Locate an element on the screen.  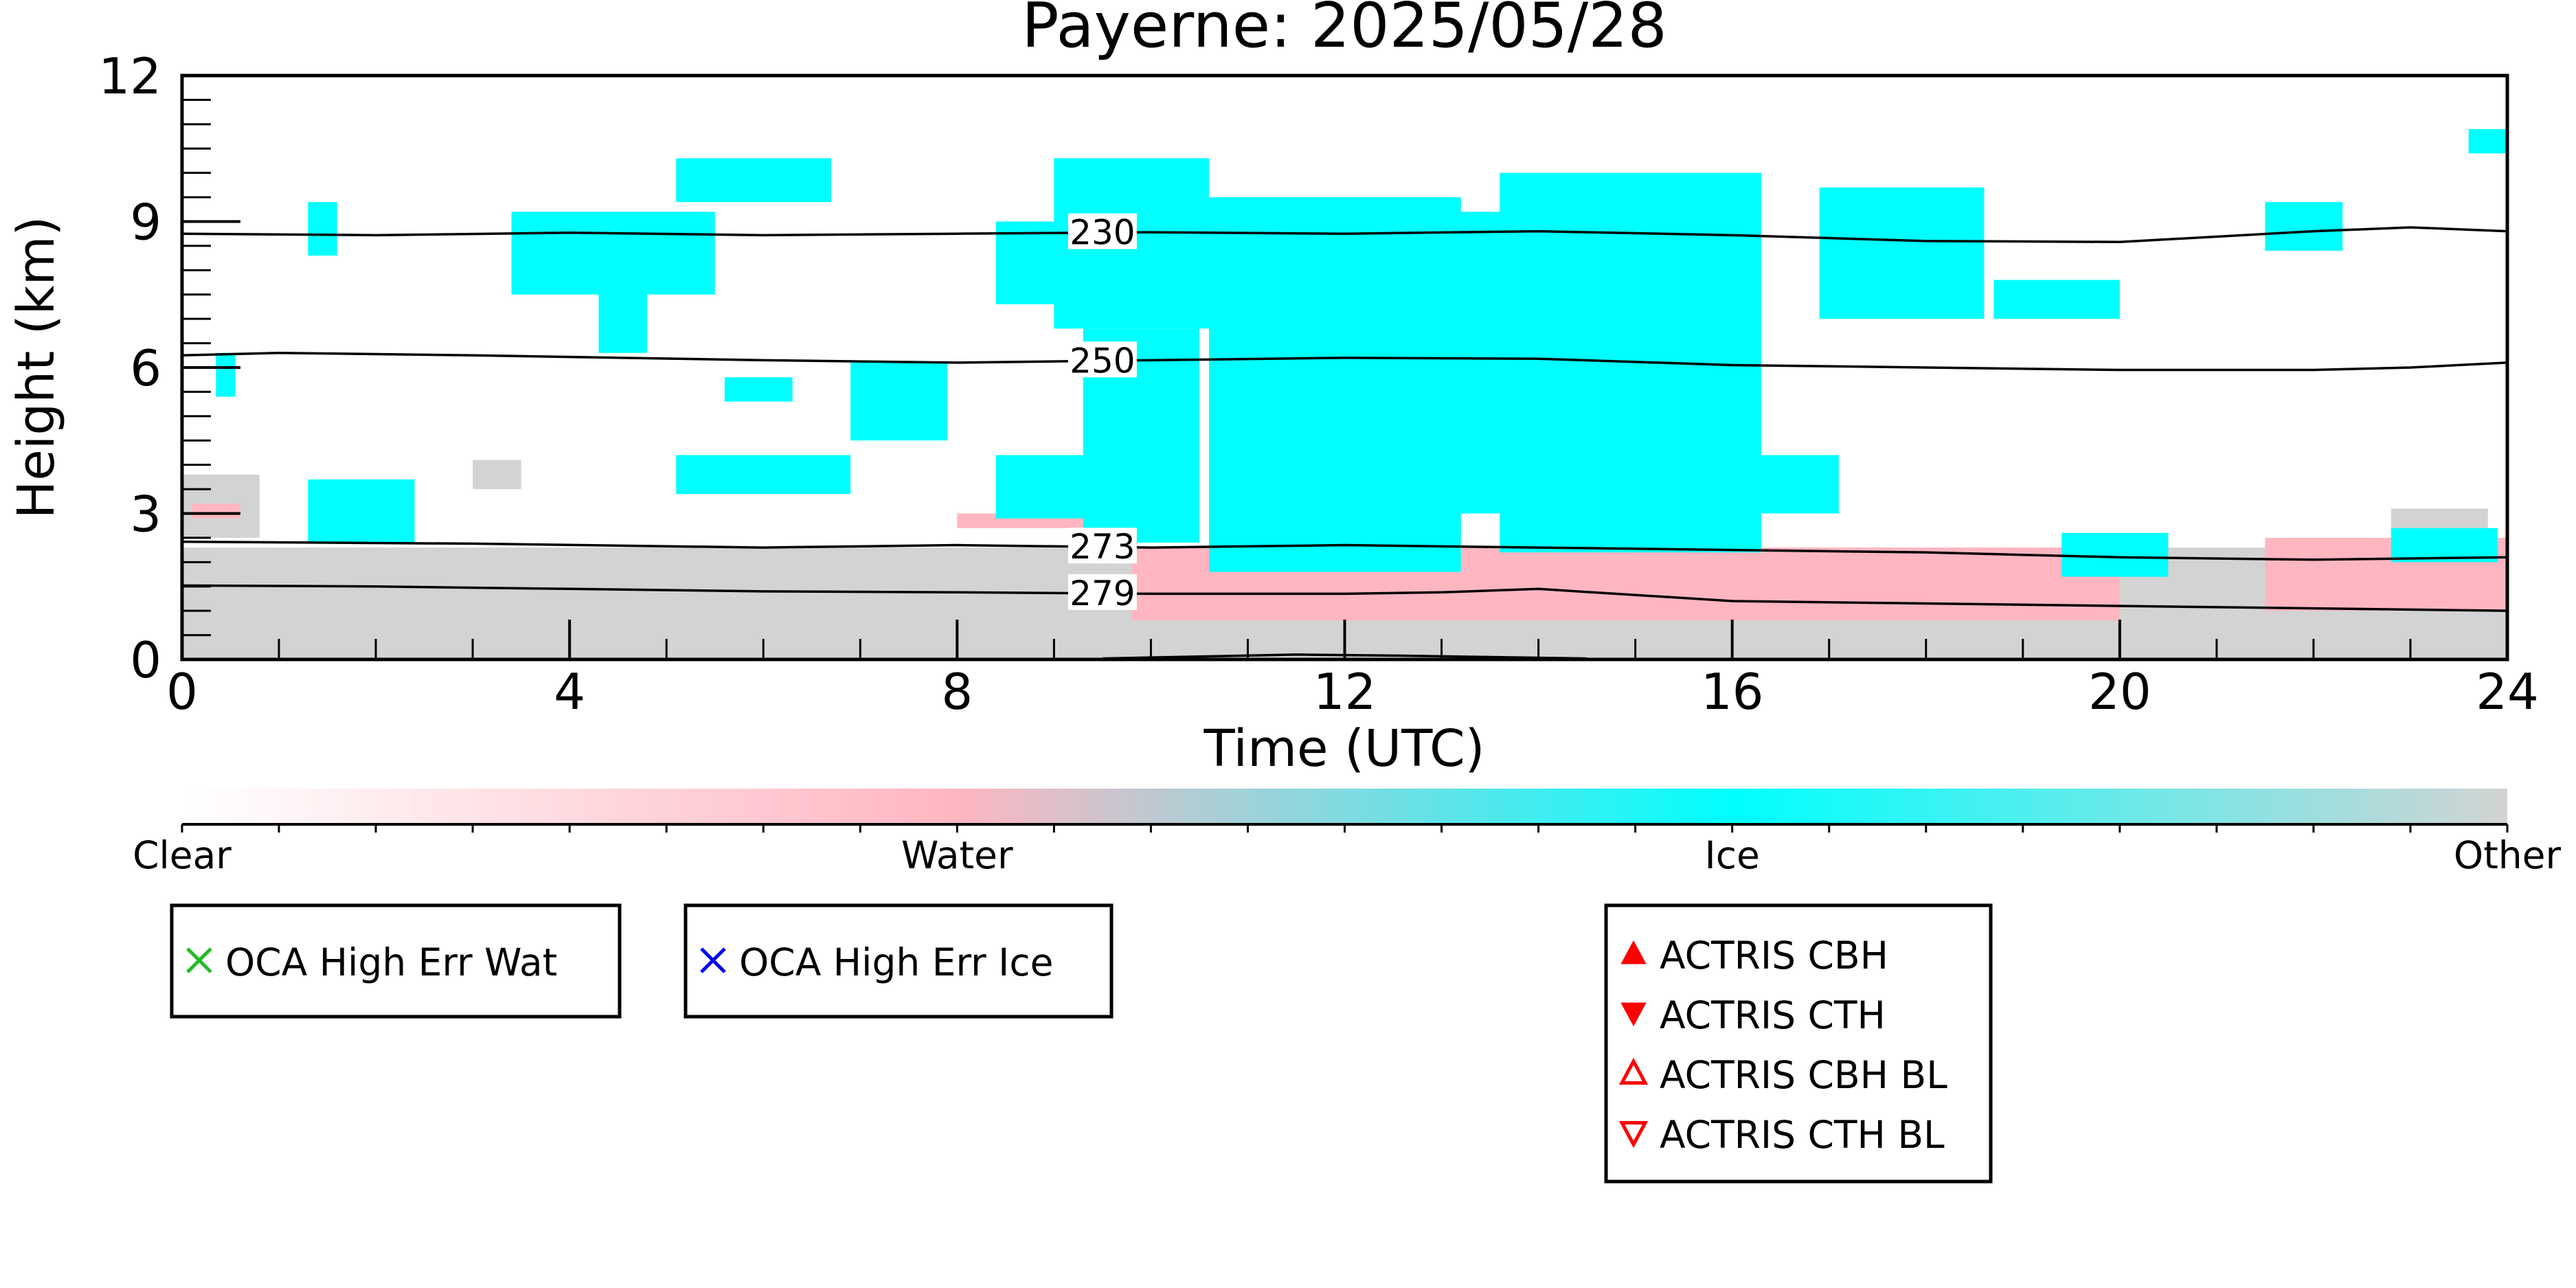
legend-label: OCA High Err Ice is located at coordinates (896, 962).